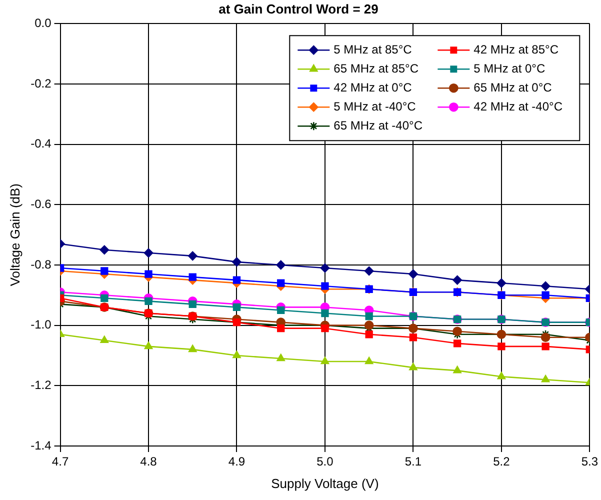  I want to click on legend-label: 5 MHz at 85°C, so click(373, 49).